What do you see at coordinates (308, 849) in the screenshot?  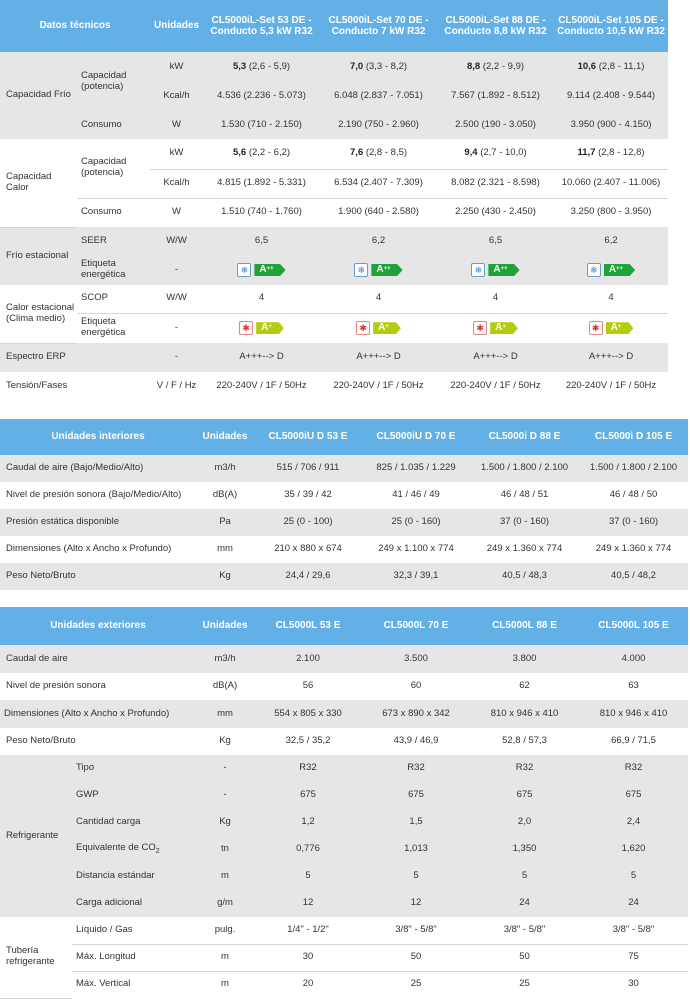 I see `value-cell: 0,776` at bounding box center [308, 849].